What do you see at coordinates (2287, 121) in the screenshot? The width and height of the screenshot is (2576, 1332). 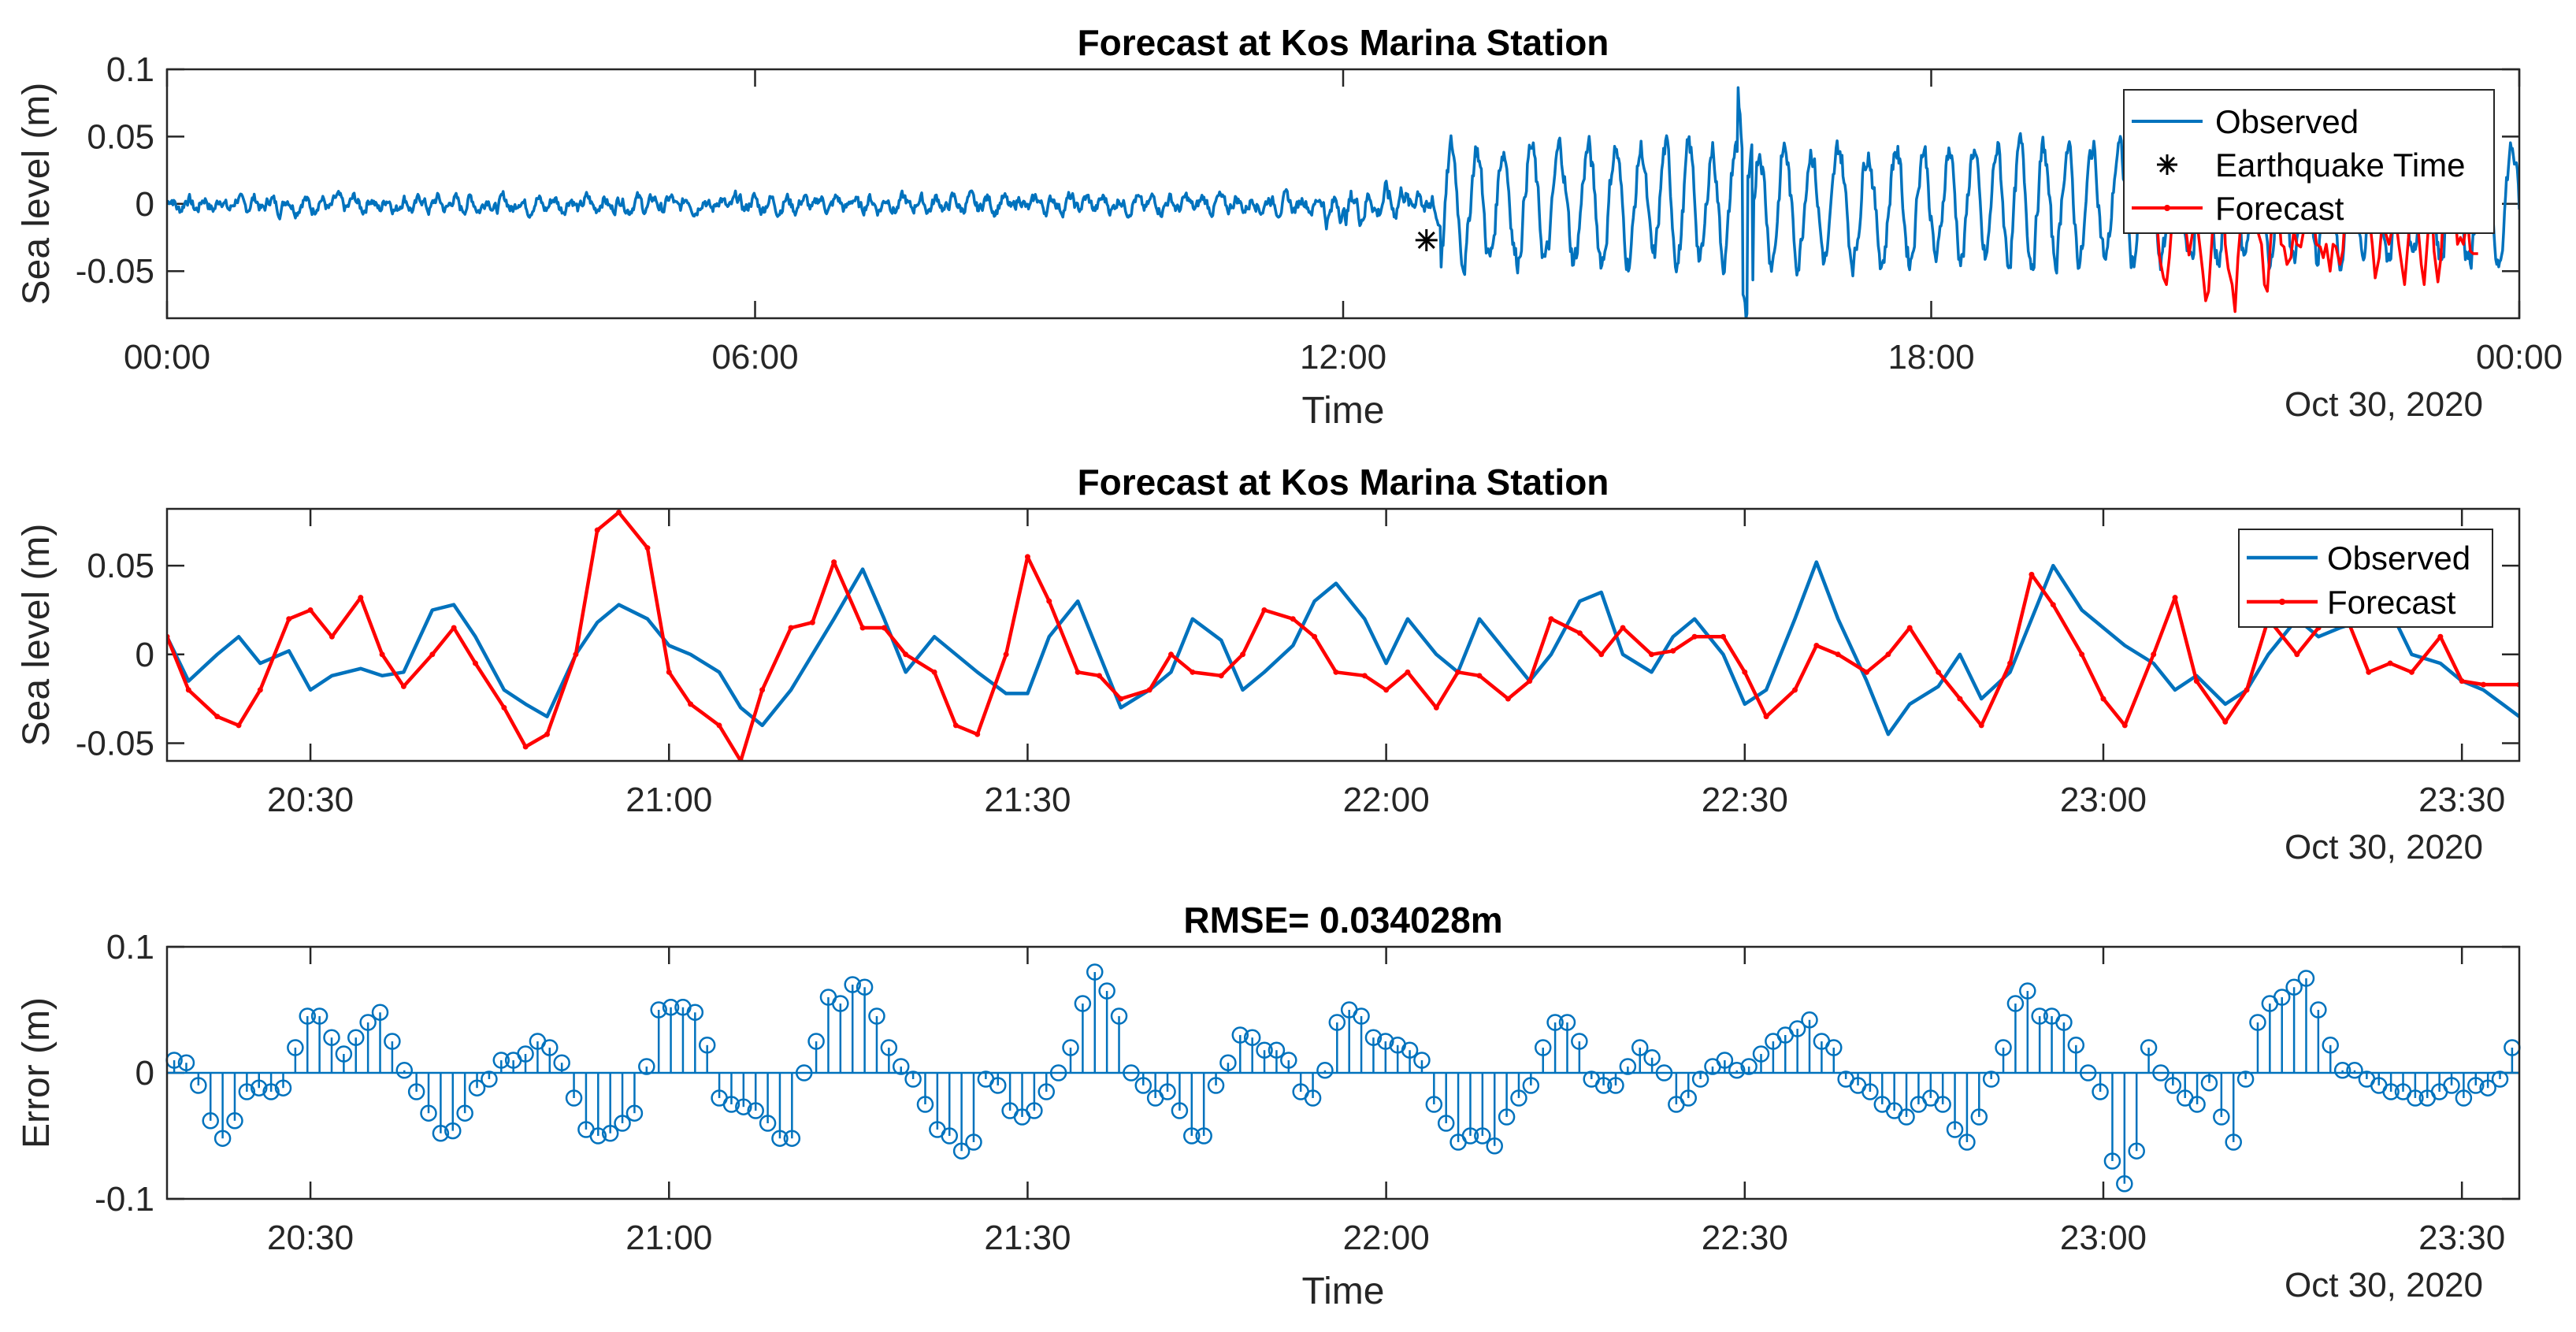 I see `legend-observed-label: Observed` at bounding box center [2287, 121].